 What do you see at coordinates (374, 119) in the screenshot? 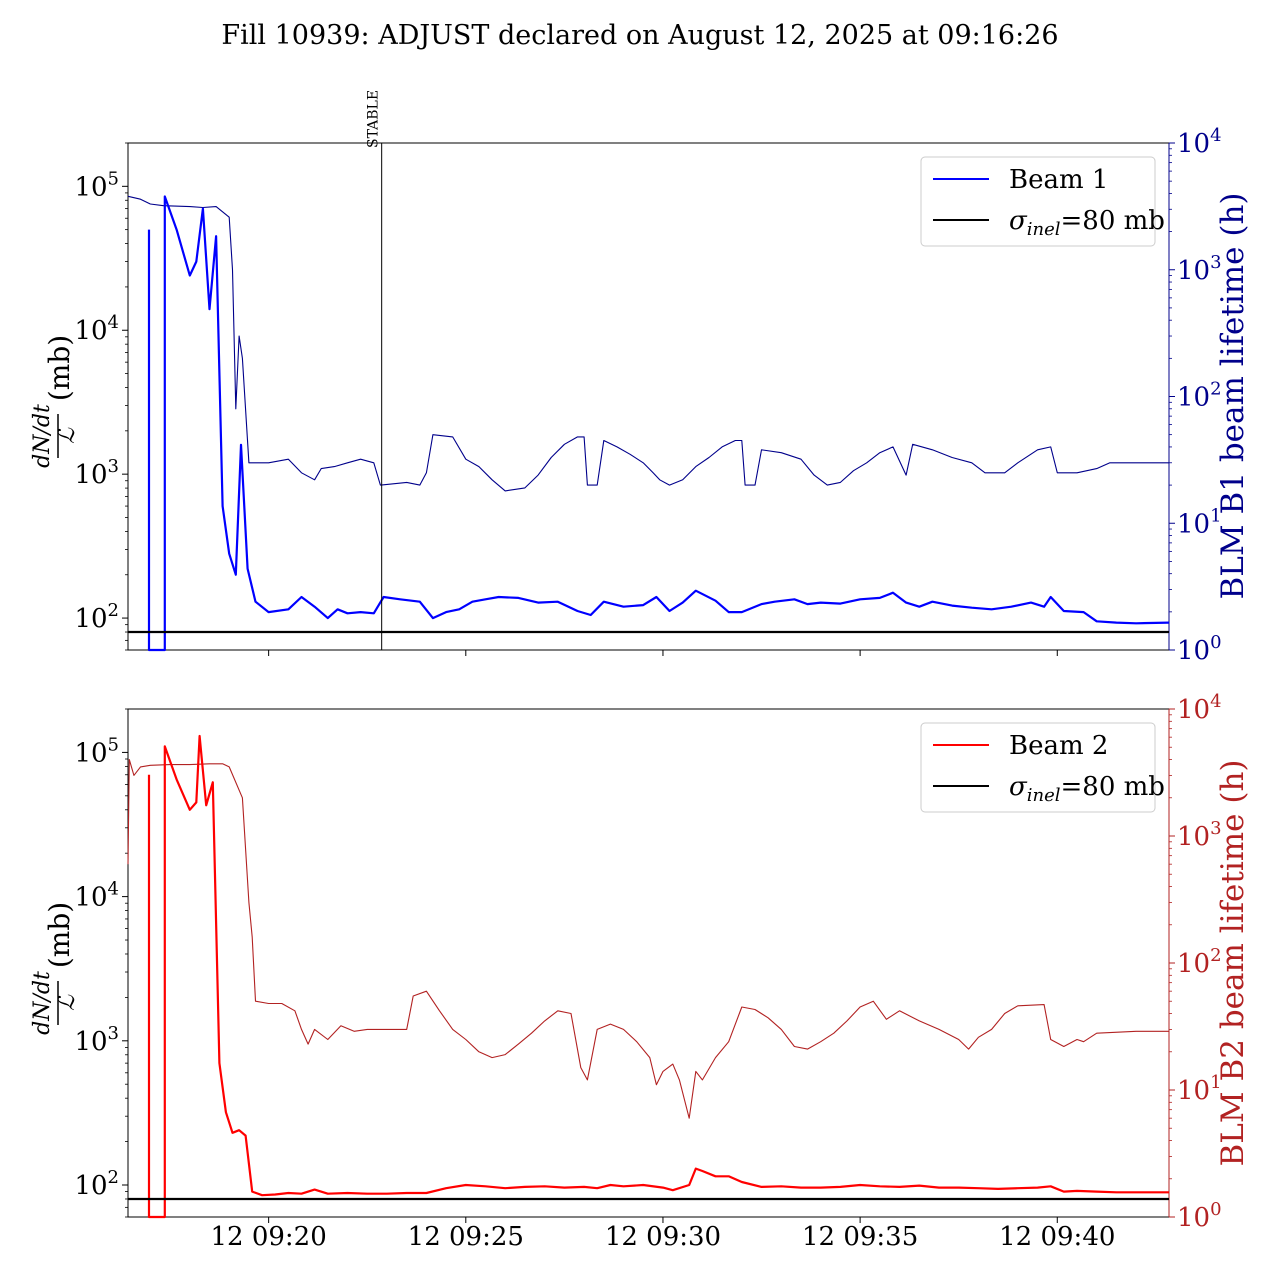
I see `stable-label: STABLE` at bounding box center [374, 119].